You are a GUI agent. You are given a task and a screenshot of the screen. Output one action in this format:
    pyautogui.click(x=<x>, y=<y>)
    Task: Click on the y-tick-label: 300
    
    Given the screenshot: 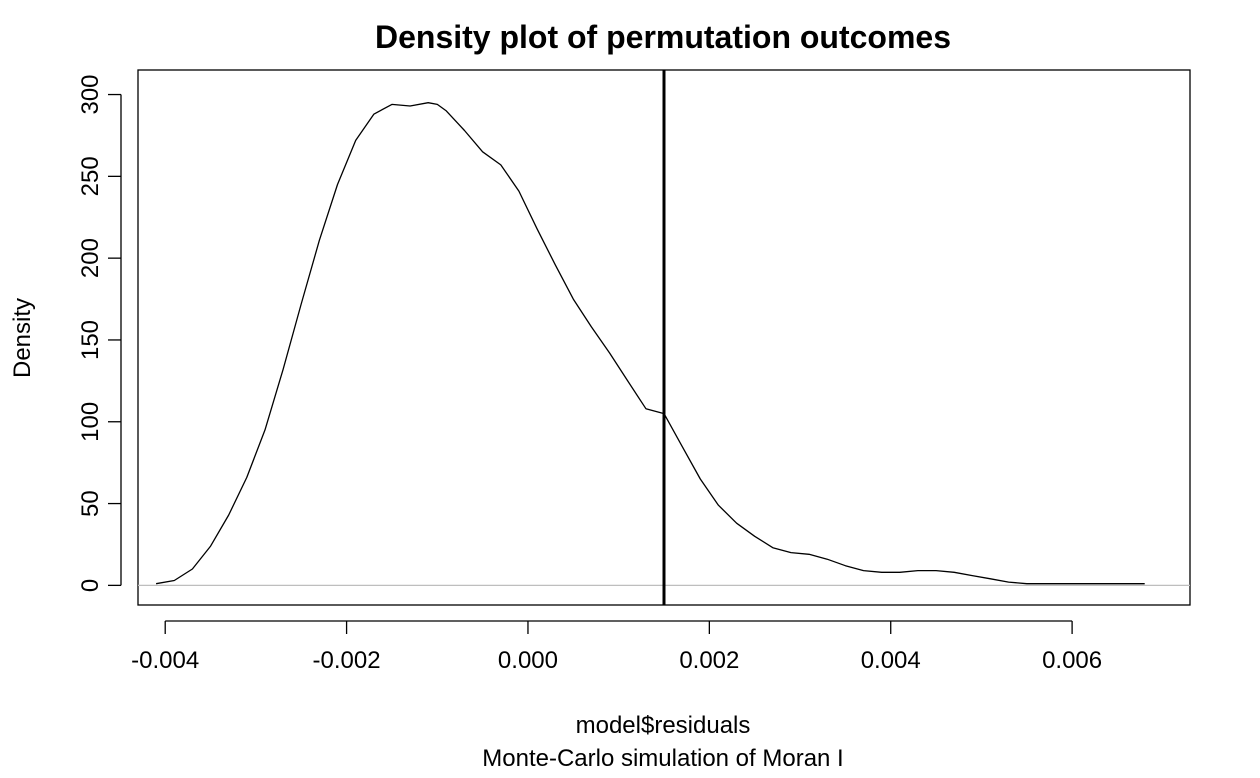 What is the action you would take?
    pyautogui.click(x=90, y=94)
    